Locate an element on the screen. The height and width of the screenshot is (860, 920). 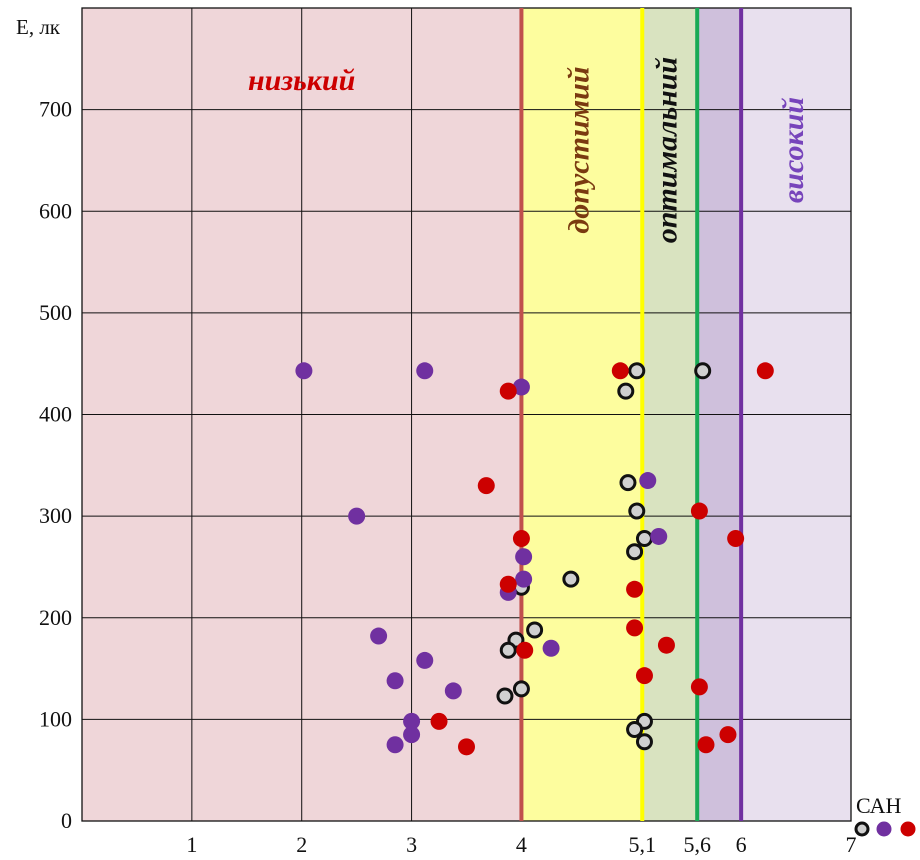
y-tick-label-0: 0 is located at coordinates (66, 820).